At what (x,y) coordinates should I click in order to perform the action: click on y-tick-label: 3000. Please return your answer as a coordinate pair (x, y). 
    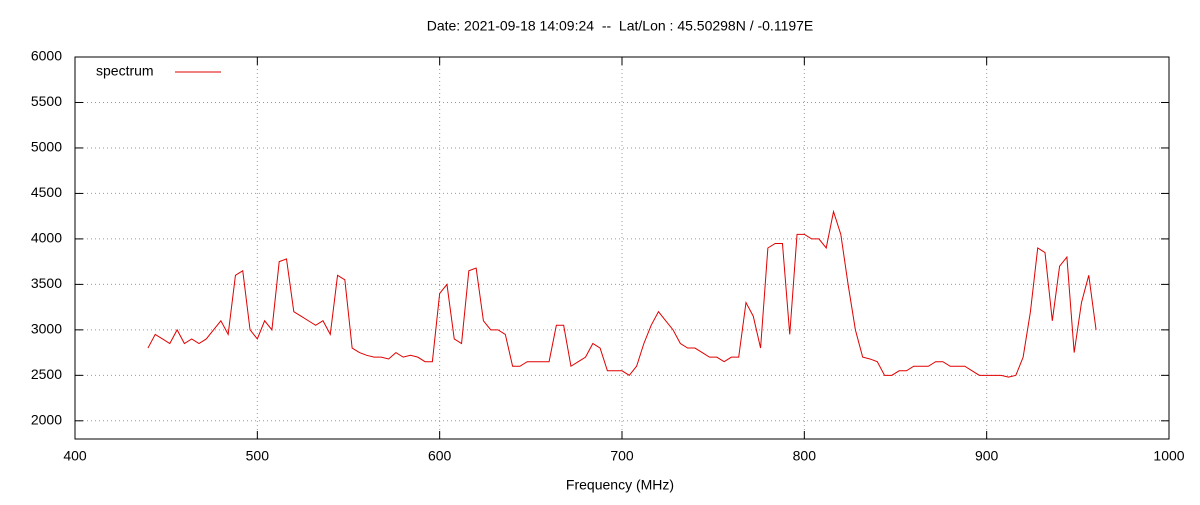
    Looking at the image, I should click on (46, 329).